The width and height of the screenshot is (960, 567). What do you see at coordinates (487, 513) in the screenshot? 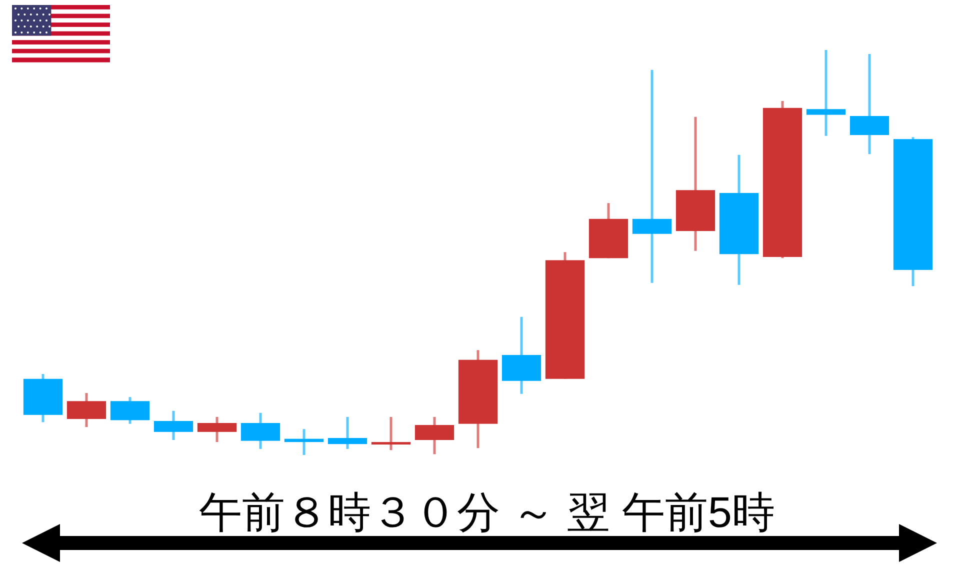
I see `annotation: 午前８時３０分 ～ 翌 午前5時` at bounding box center [487, 513].